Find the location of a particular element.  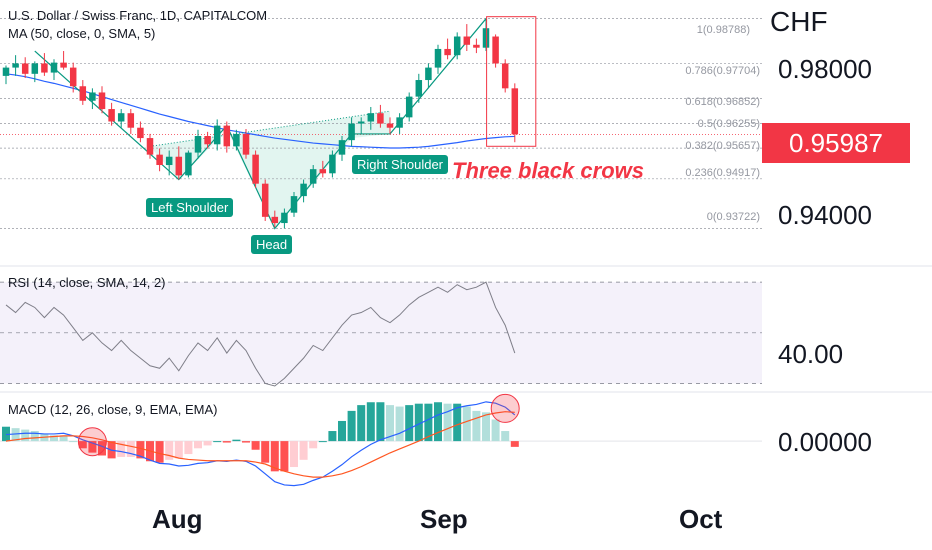

ma-indicator-label: MA (50, close, 0, SMA, 5) is located at coordinates (82, 33).